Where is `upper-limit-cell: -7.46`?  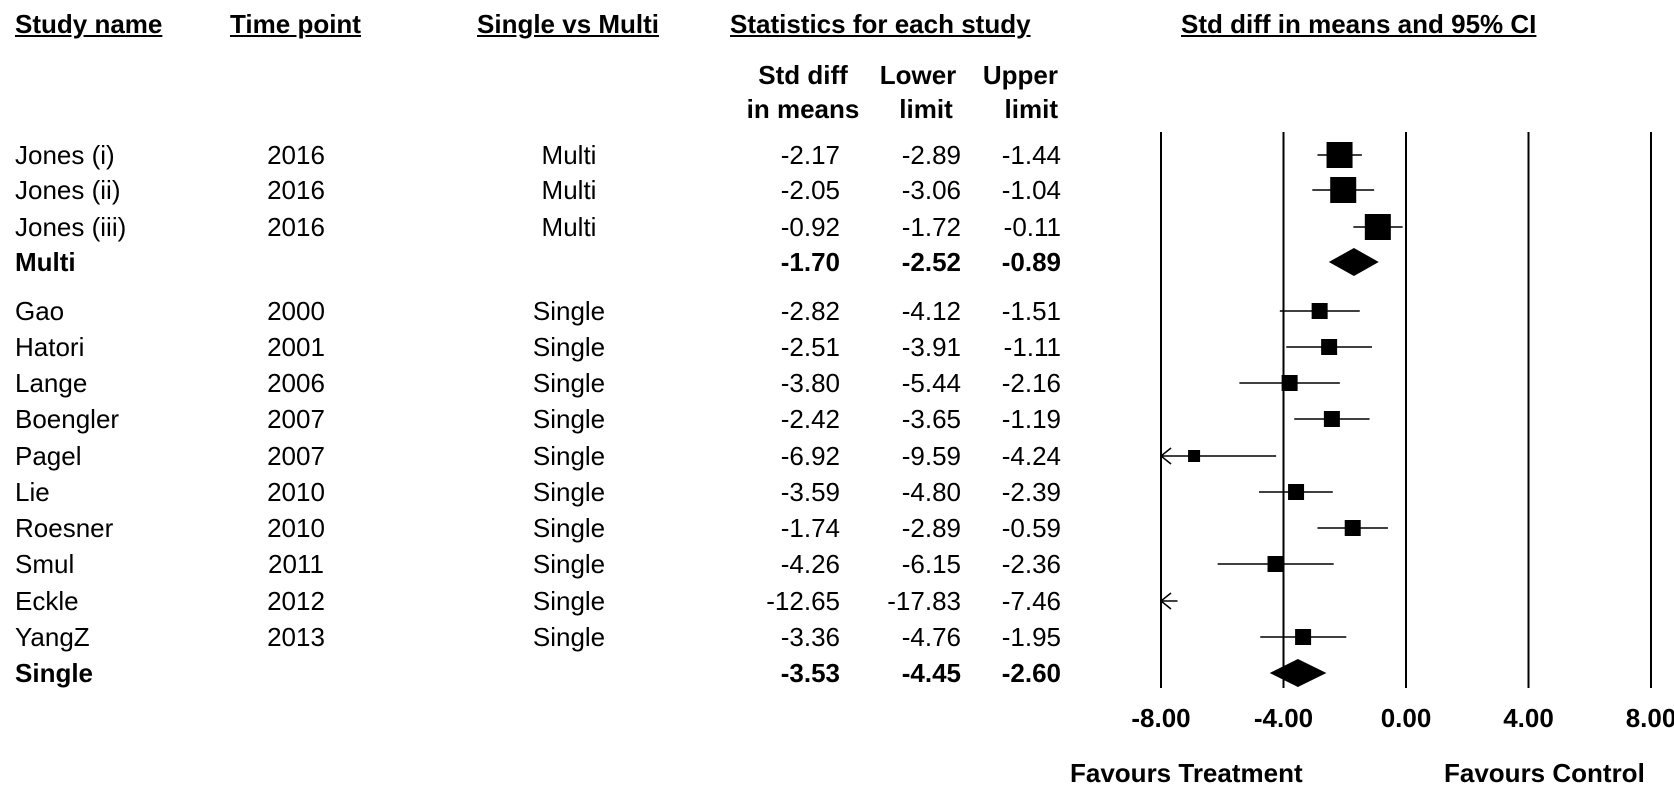
upper-limit-cell: -7.46 is located at coordinates (1031, 601).